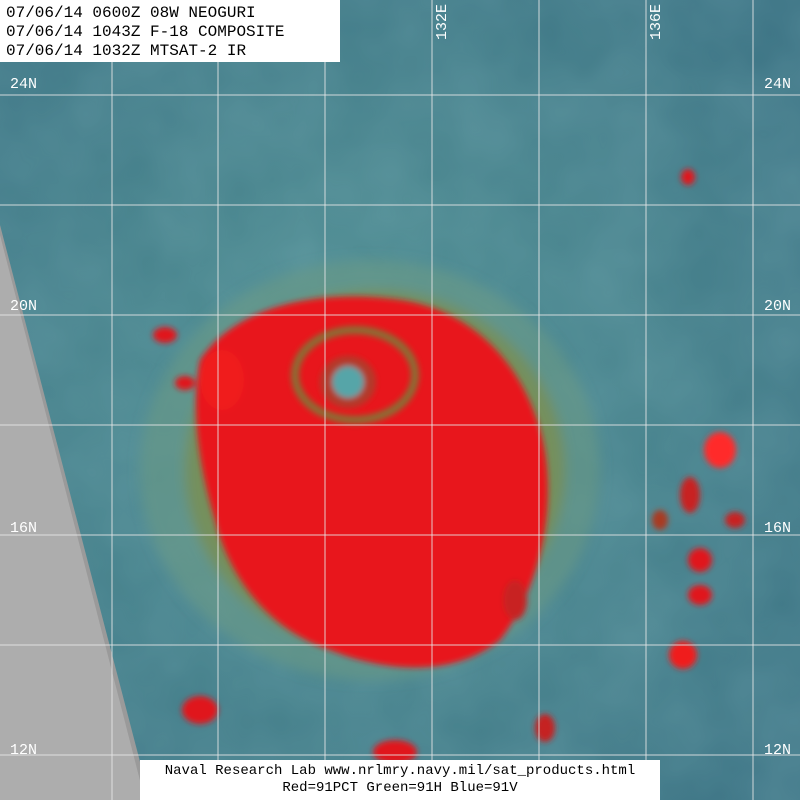  I want to click on header-line: 07/06/14 1043Z F-18 COMPOSITE, so click(145, 32).